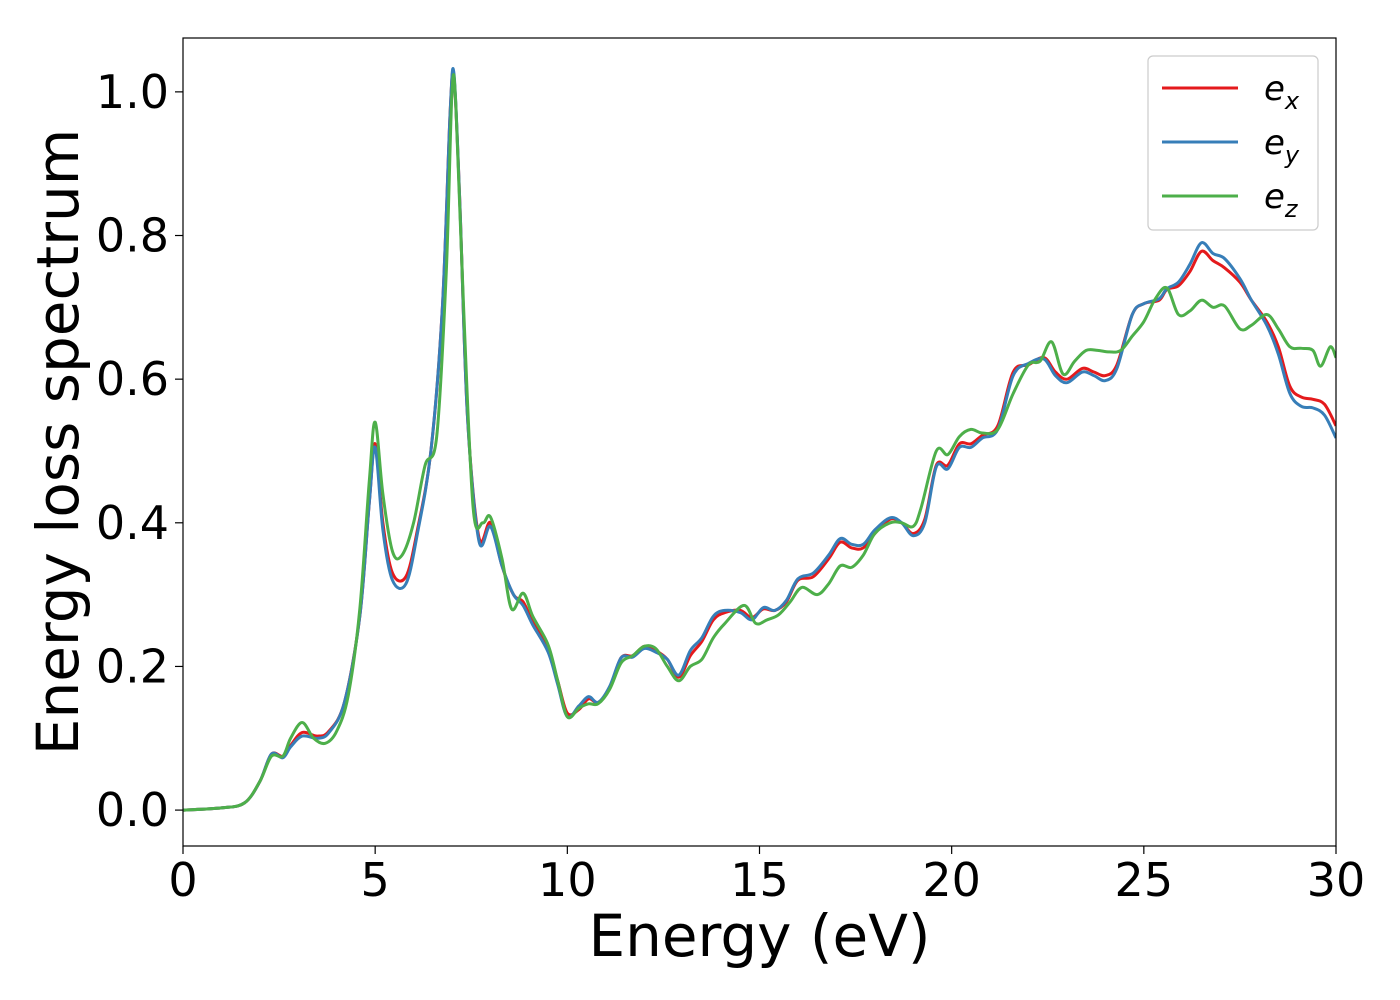  Describe the element at coordinates (759, 936) in the screenshot. I see `x-axis-label: Energy (eV)` at that location.